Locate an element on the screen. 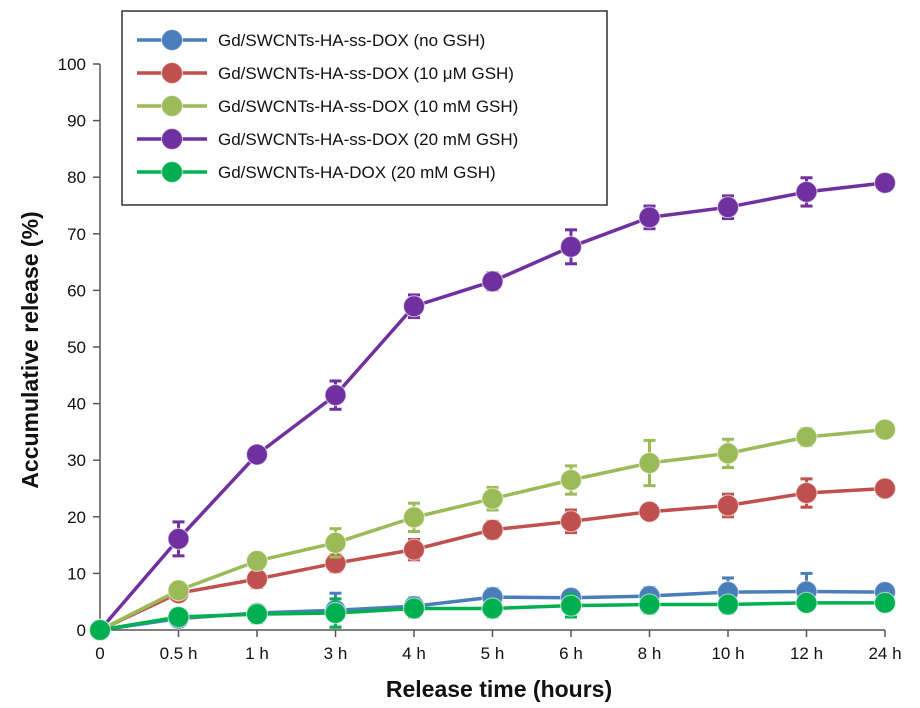 This screenshot has height=708, width=920. x-tick-label: 3 h is located at coordinates (336, 653).